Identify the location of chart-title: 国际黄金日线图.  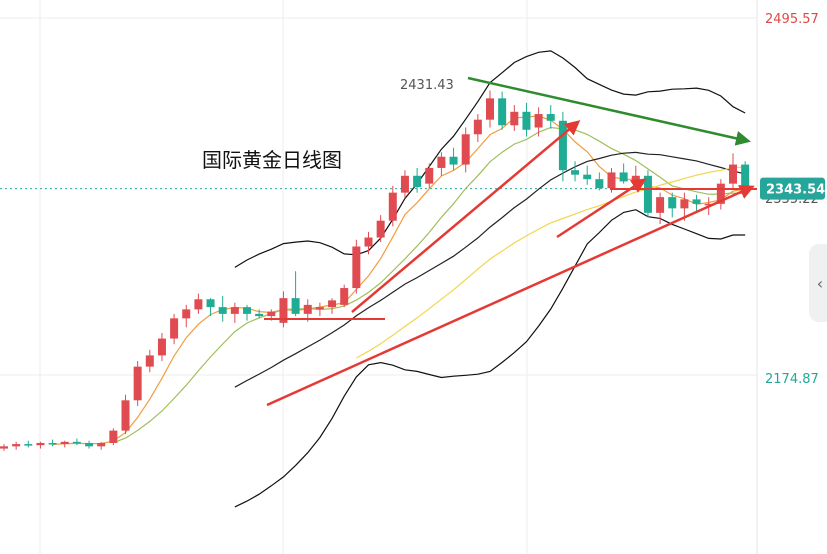
(272, 160).